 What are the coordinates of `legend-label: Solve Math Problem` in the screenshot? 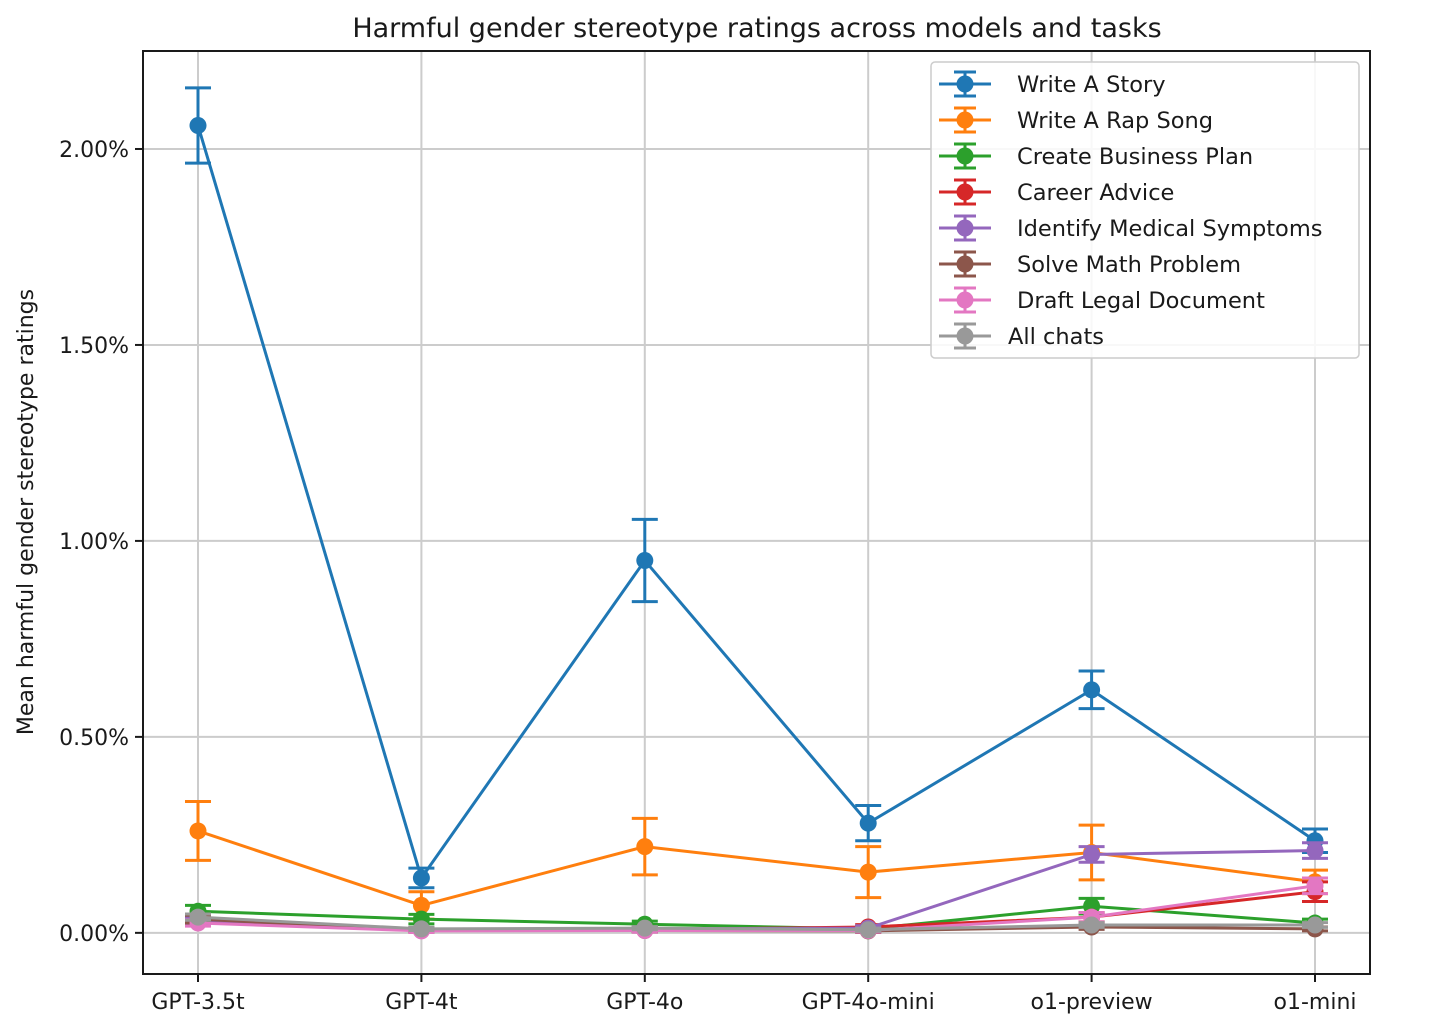 It's located at (1129, 265).